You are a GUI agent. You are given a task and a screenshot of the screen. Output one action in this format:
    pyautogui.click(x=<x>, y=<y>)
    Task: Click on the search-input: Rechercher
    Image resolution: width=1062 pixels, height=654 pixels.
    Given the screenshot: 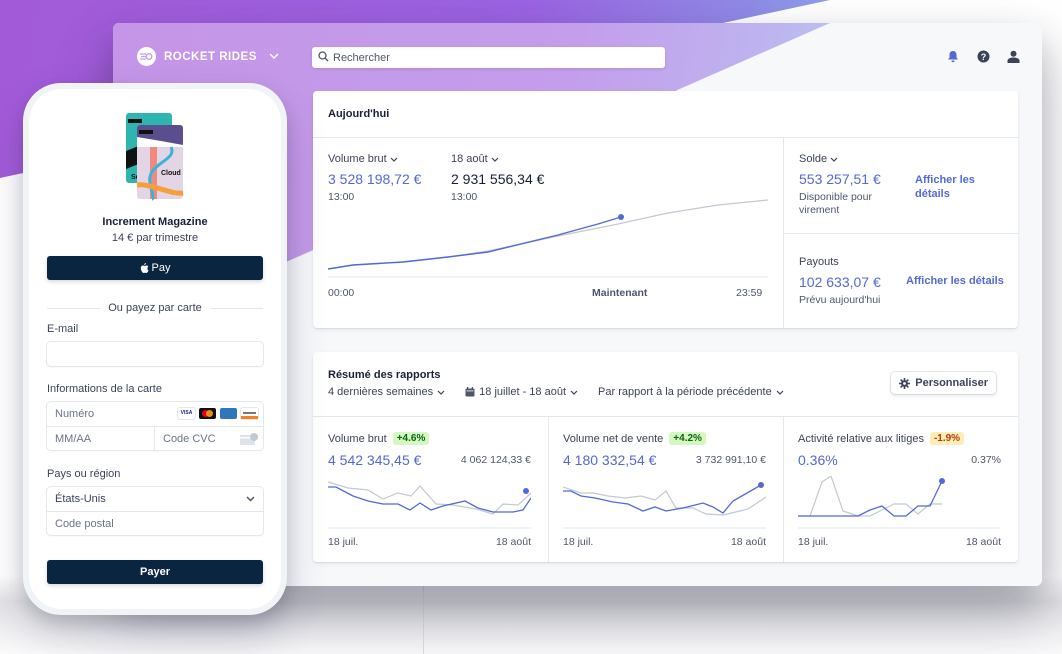 What is the action you would take?
    pyautogui.click(x=488, y=57)
    